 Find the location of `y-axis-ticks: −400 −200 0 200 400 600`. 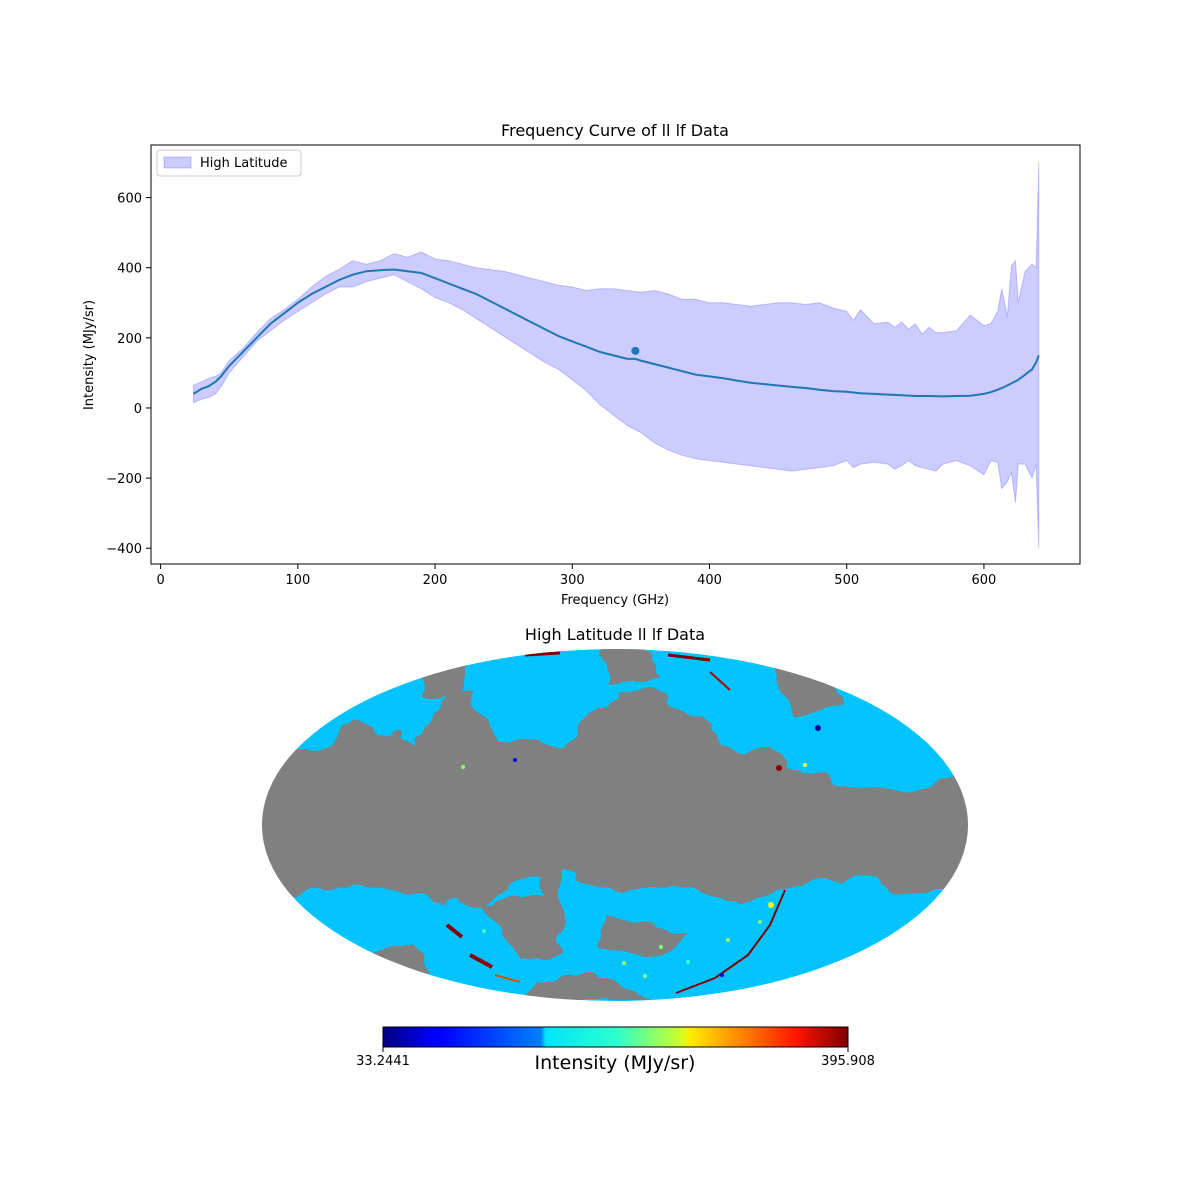

y-axis-ticks: −400 −200 0 200 400 600 is located at coordinates (128, 374).